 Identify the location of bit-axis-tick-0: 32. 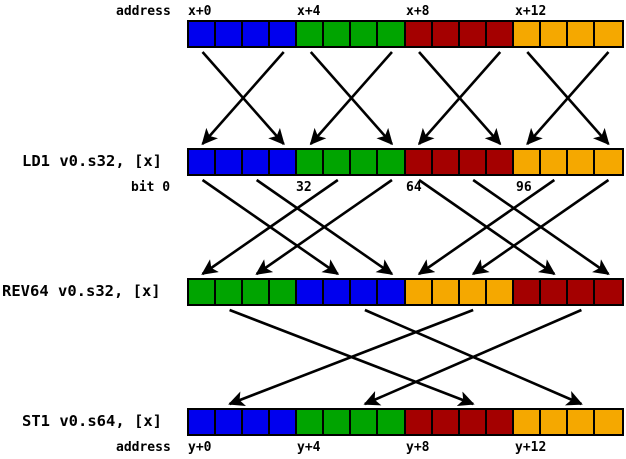
(304, 187).